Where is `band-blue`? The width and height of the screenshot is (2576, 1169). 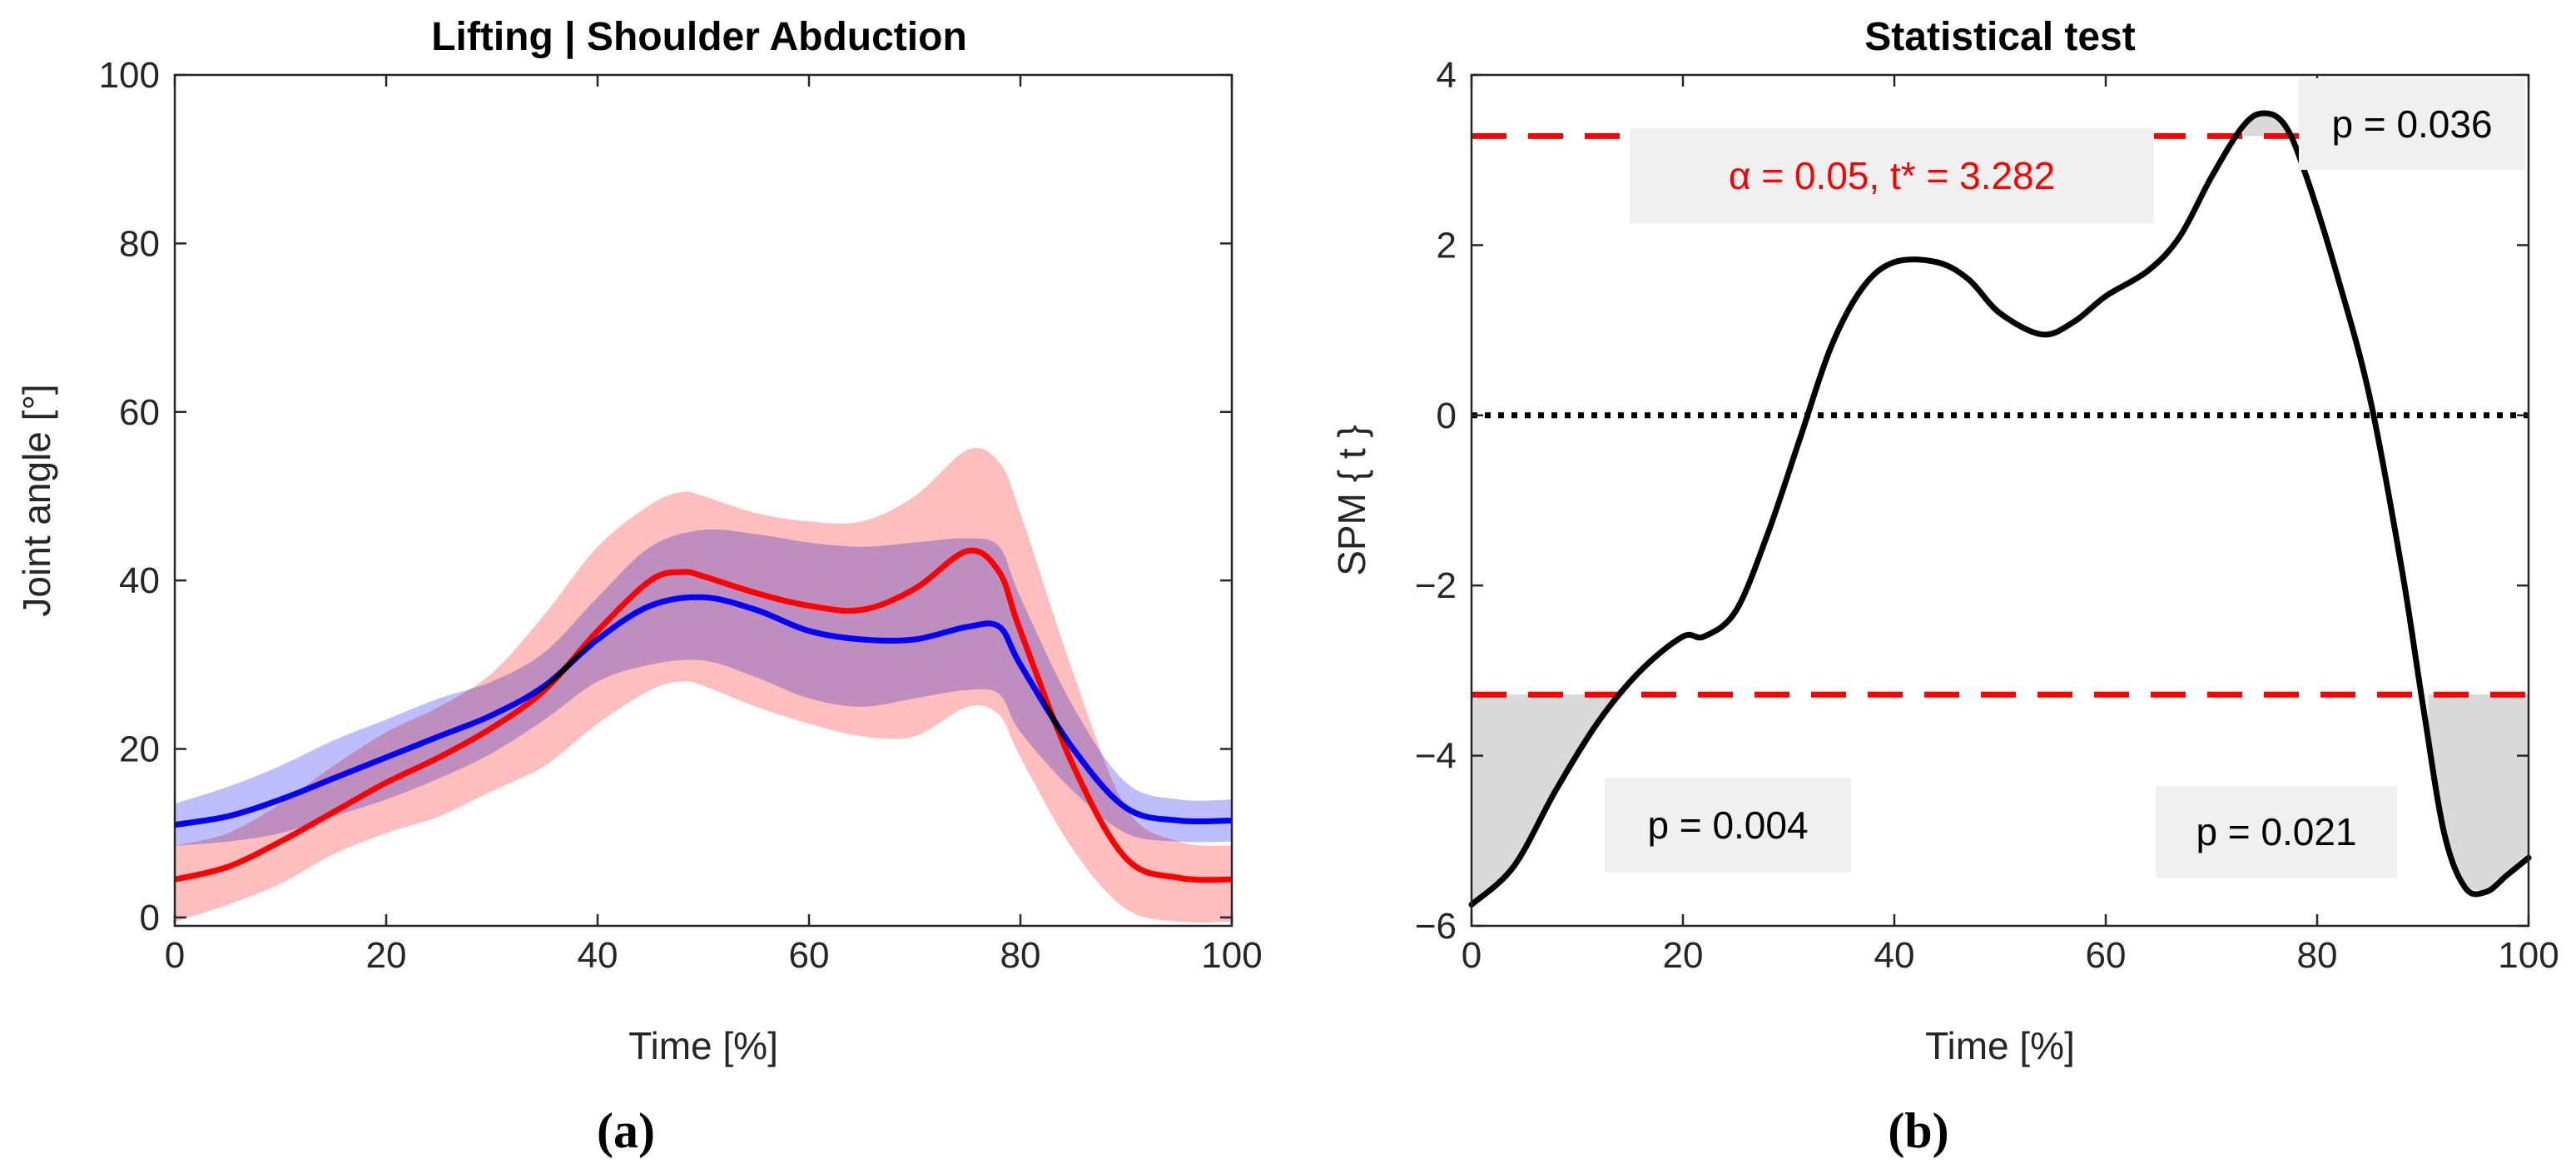
band-blue is located at coordinates (703, 687).